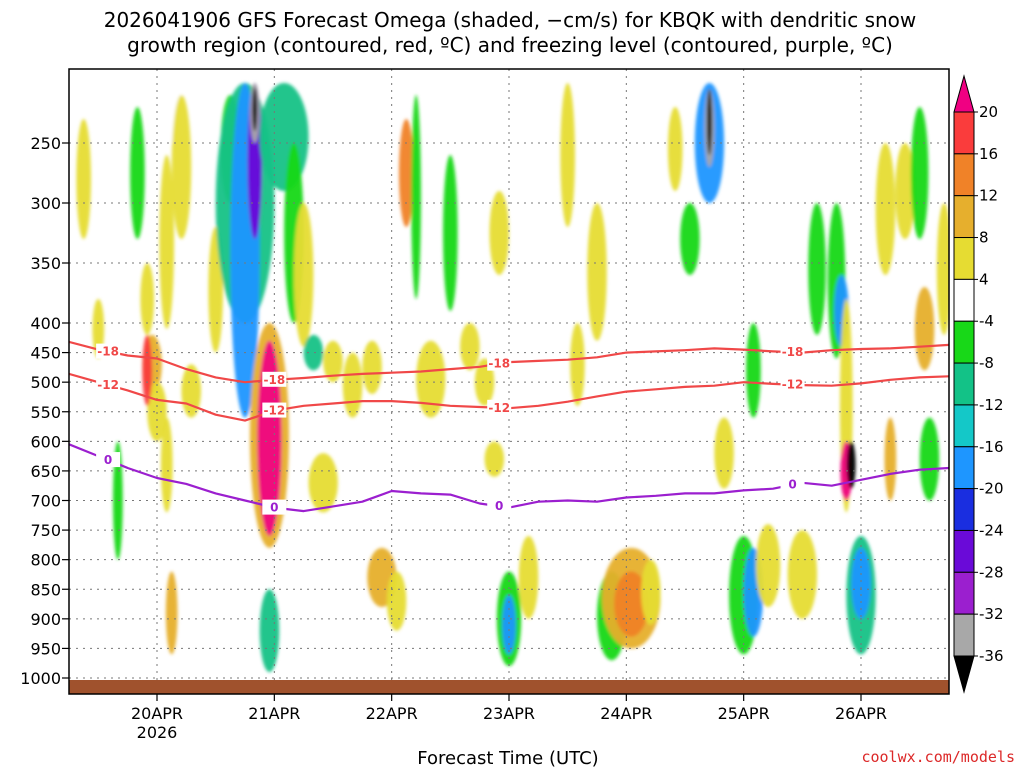  What do you see at coordinates (991, 614) in the screenshot?
I see `colorbar-label: -32` at bounding box center [991, 614].